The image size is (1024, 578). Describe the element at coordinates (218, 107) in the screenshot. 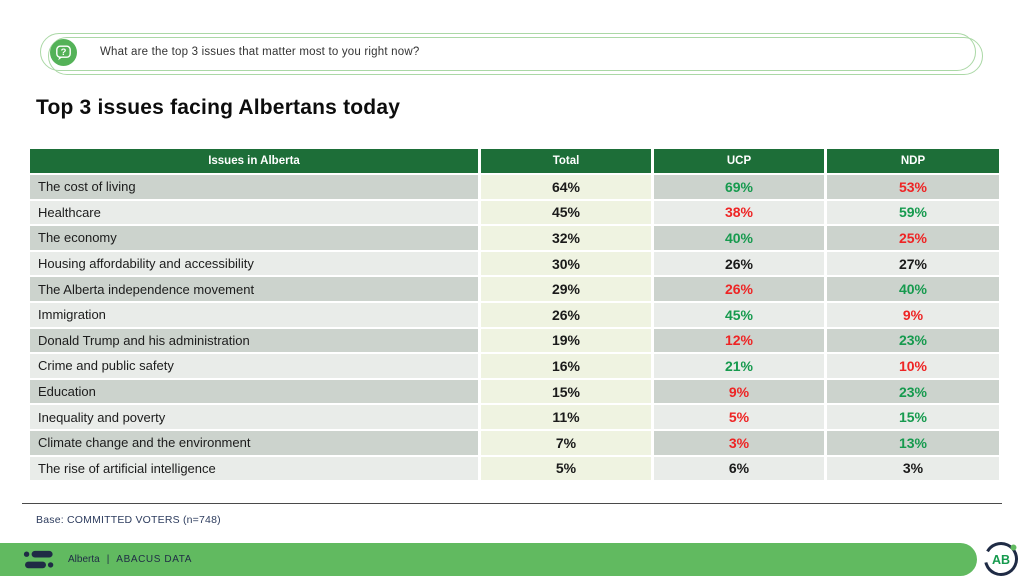

I see `page-title: Top 3 issues facing Albertans today` at that location.